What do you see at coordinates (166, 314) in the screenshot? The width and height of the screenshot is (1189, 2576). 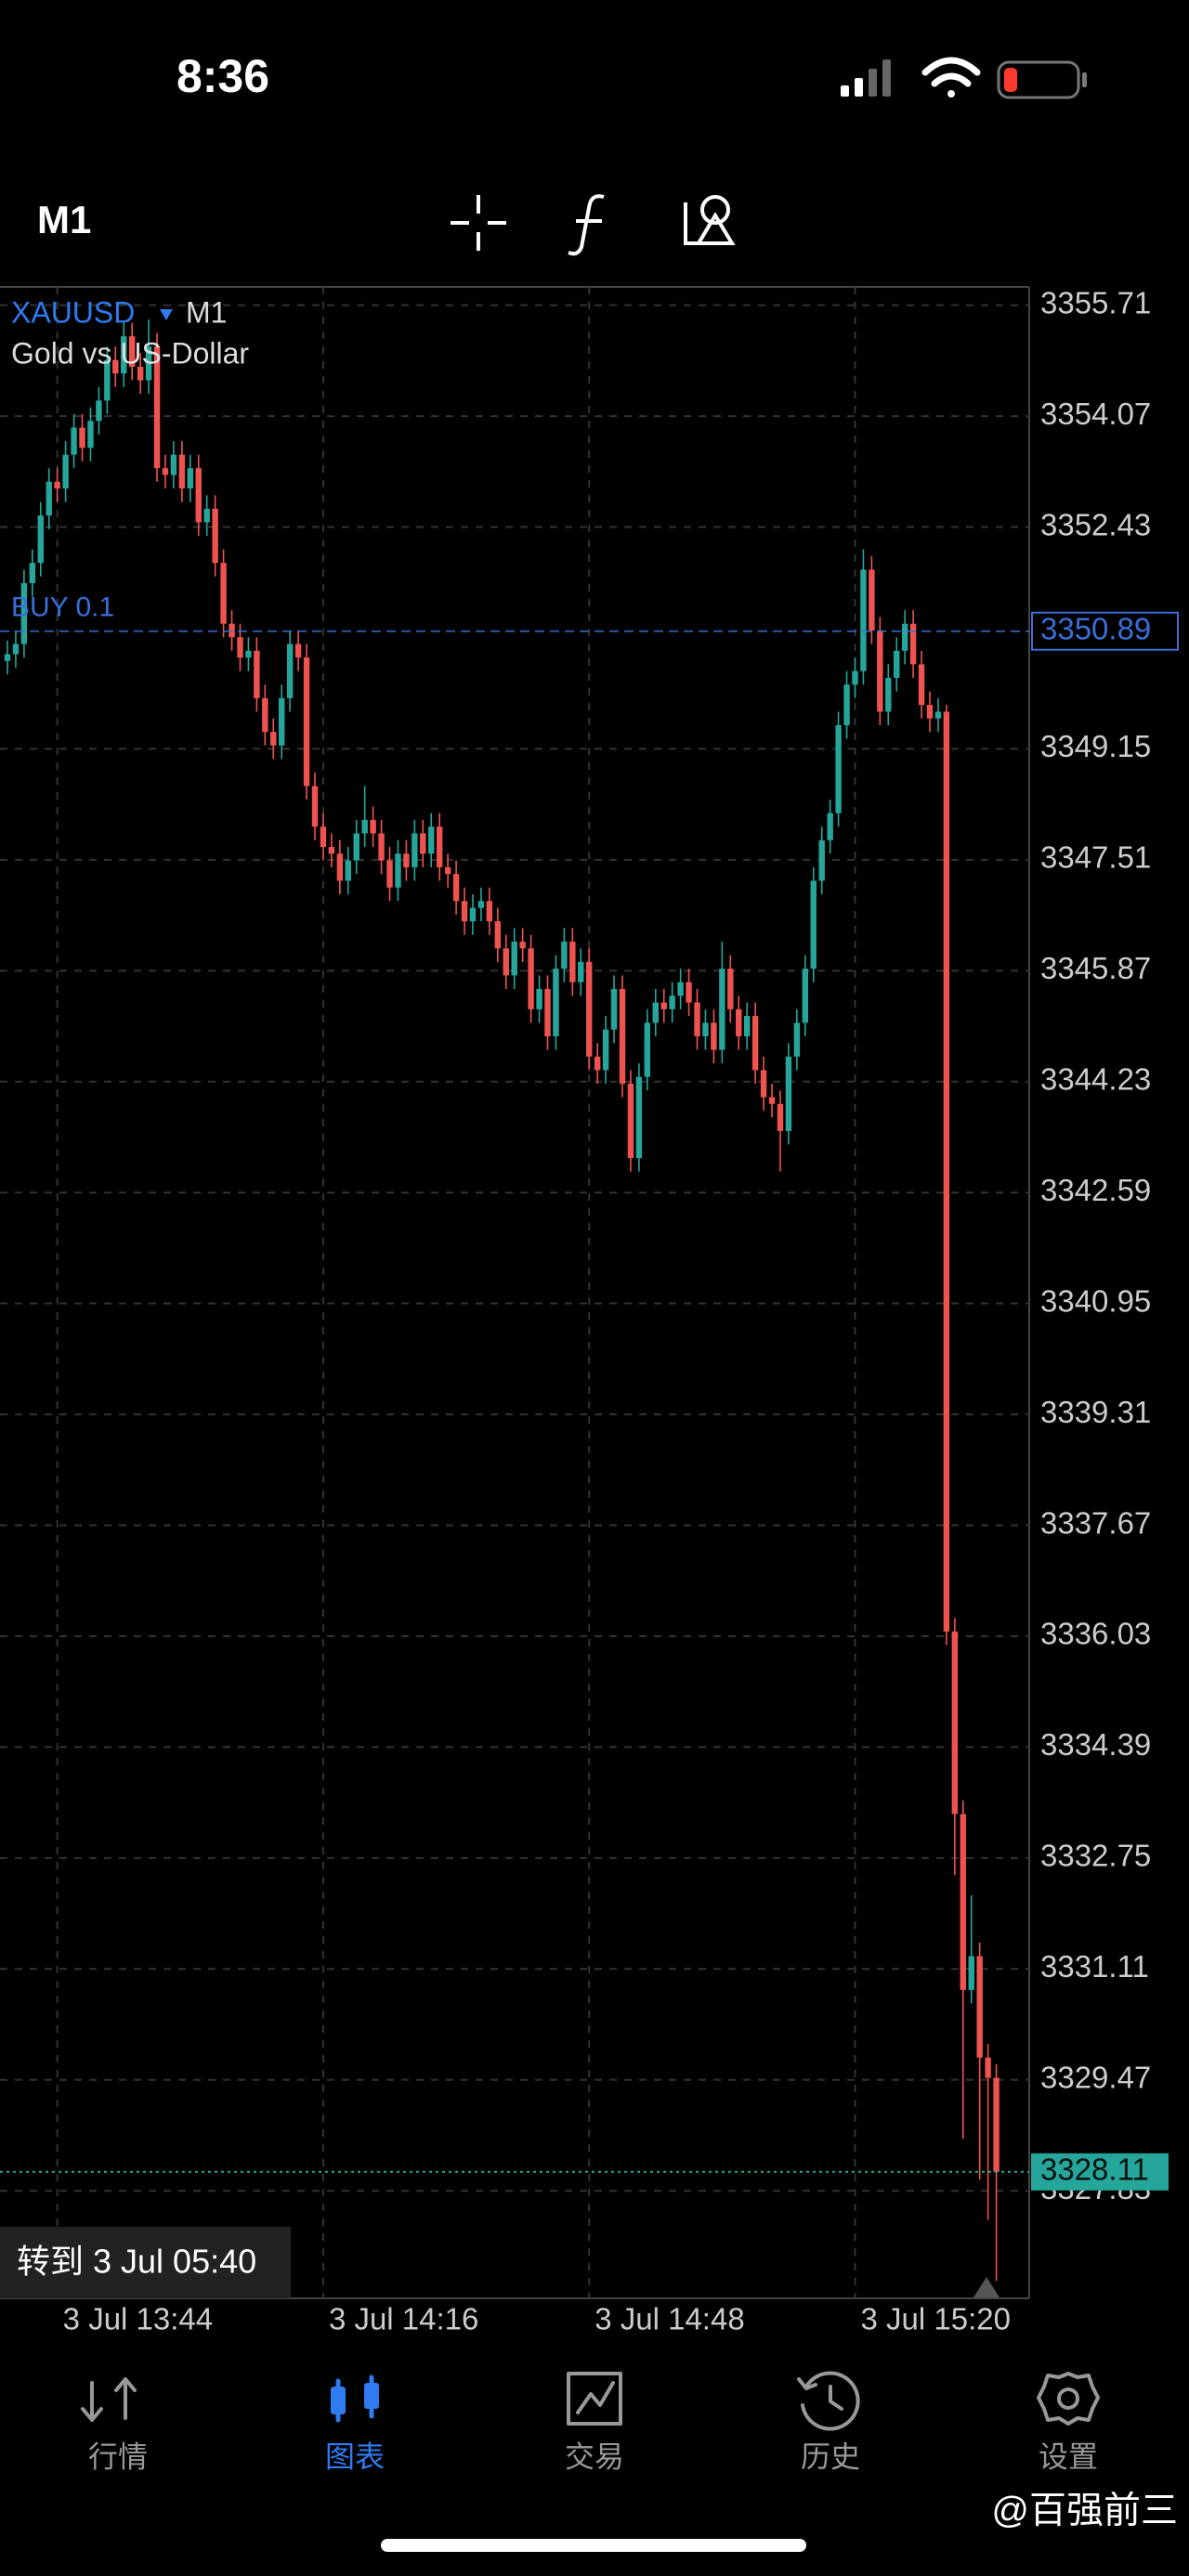 I see `symbol-dropdown` at bounding box center [166, 314].